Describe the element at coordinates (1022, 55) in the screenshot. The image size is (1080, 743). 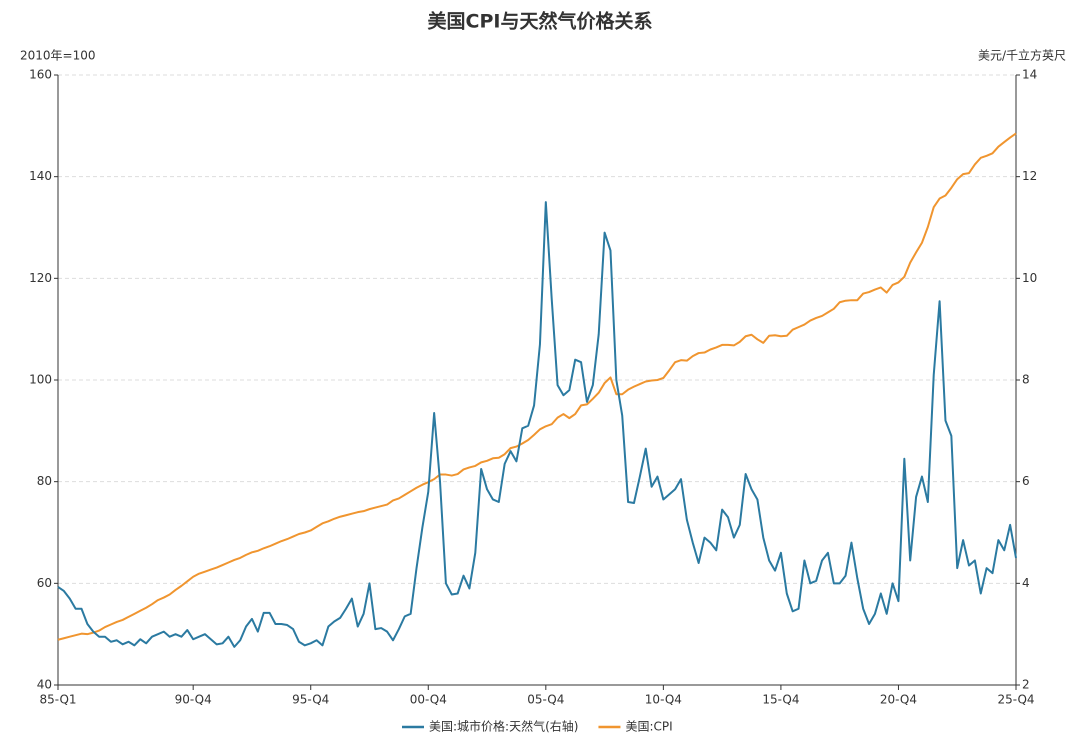
I see `y2-axis-label: 美元/千立方英尺` at that location.